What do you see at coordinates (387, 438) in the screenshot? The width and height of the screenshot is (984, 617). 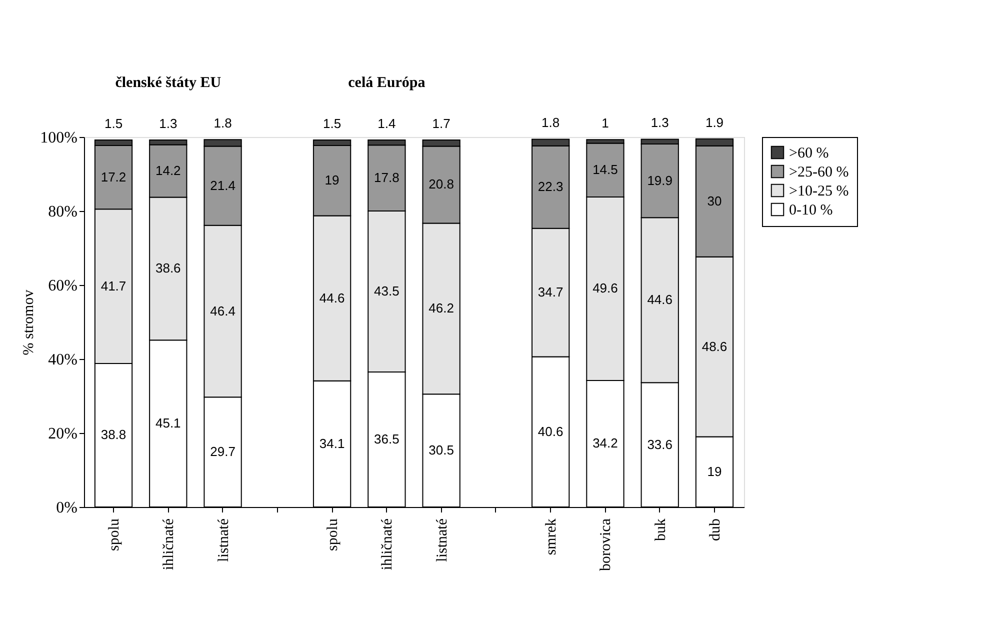 I see `data-label: 36.5` at bounding box center [387, 438].